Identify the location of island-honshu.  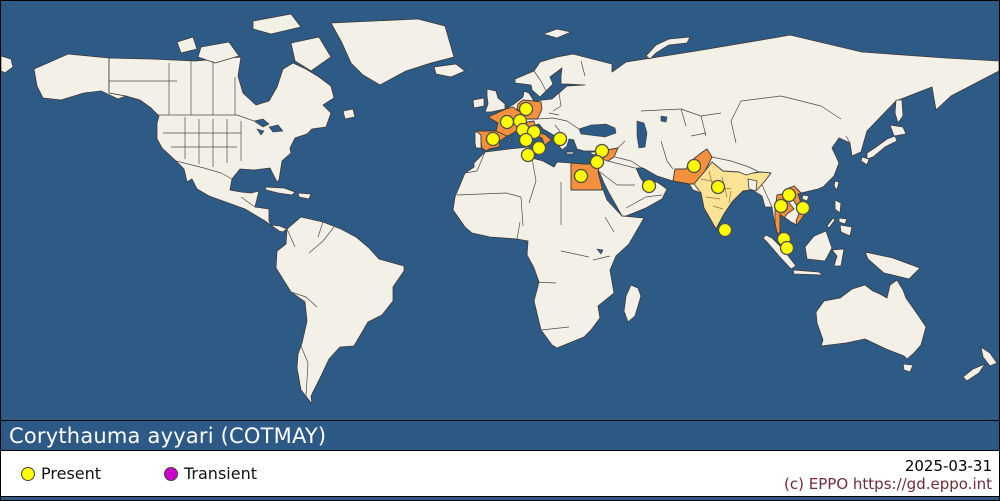
(882, 147).